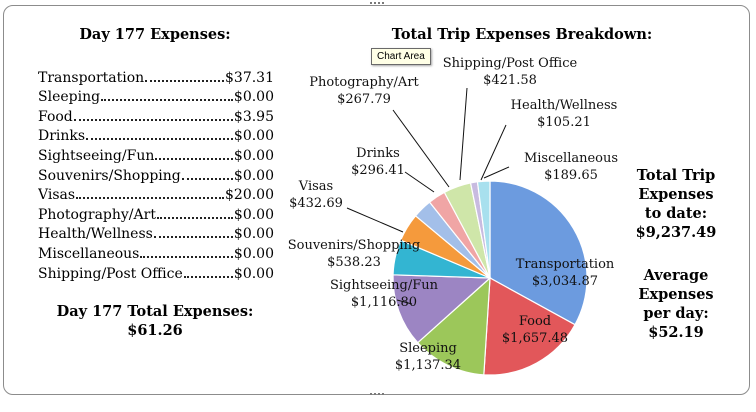  Describe the element at coordinates (378, 170) in the screenshot. I see `slice-value-label: $296.41` at that location.